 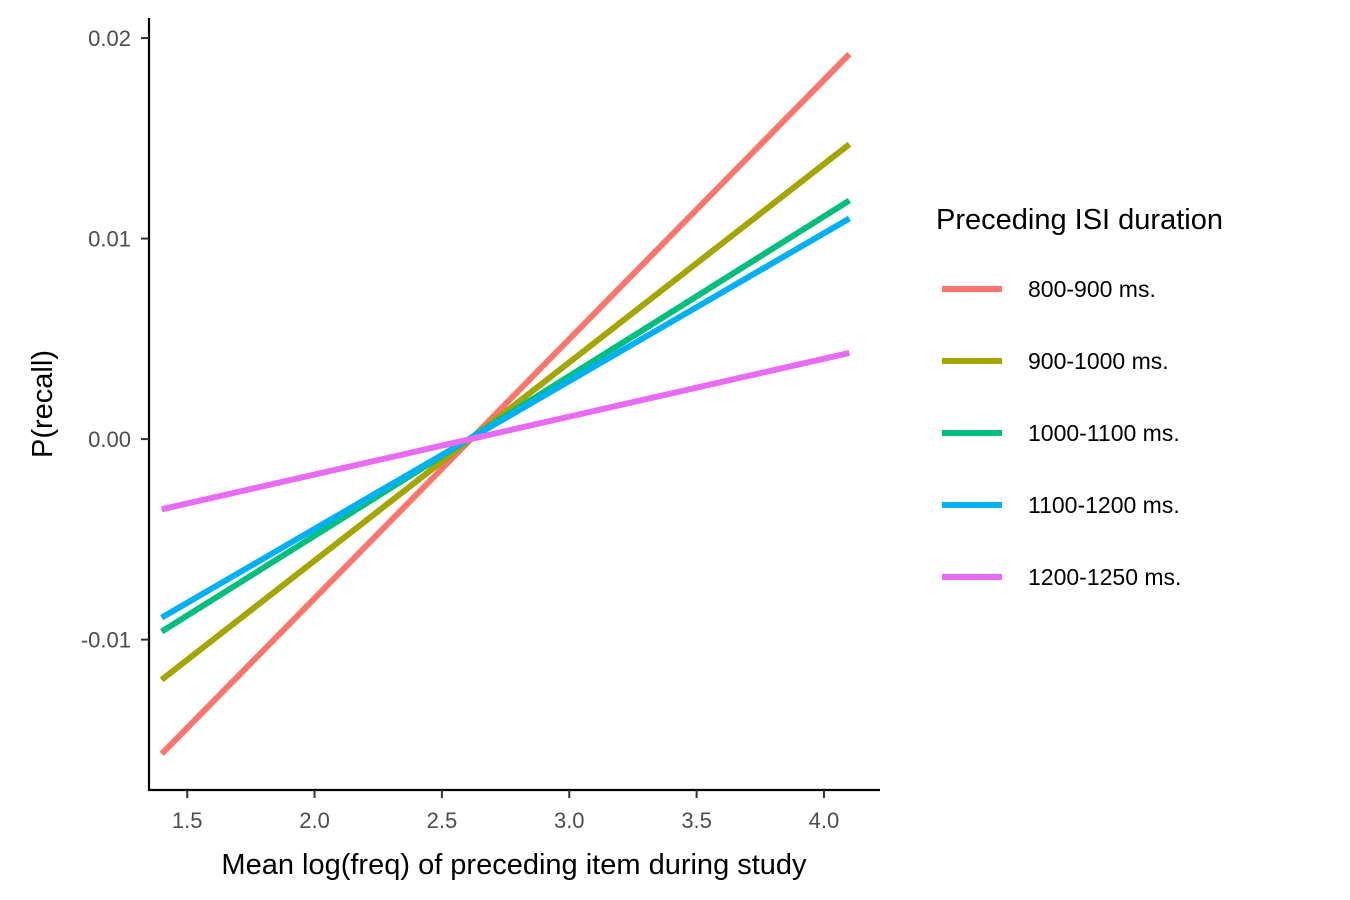 I want to click on x-tick-label: 2.5, so click(x=442, y=820).